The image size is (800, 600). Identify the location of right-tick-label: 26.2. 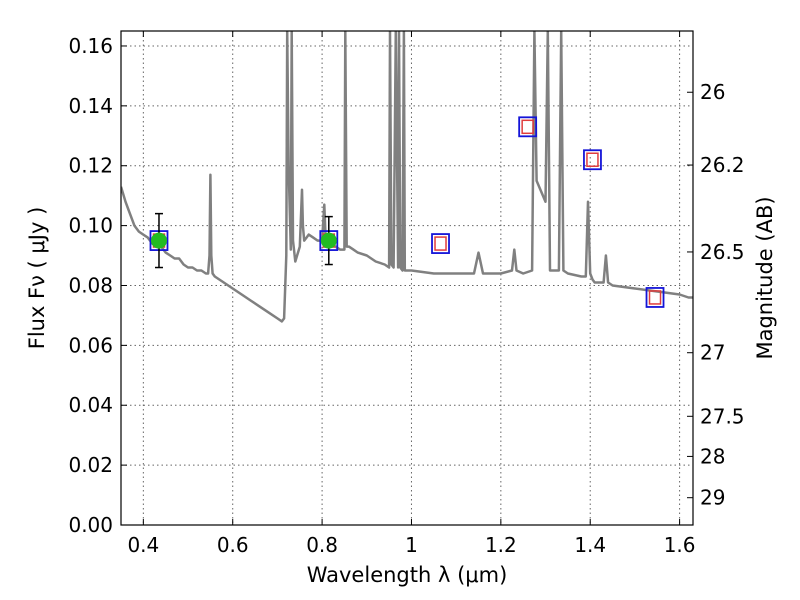
(722, 165).